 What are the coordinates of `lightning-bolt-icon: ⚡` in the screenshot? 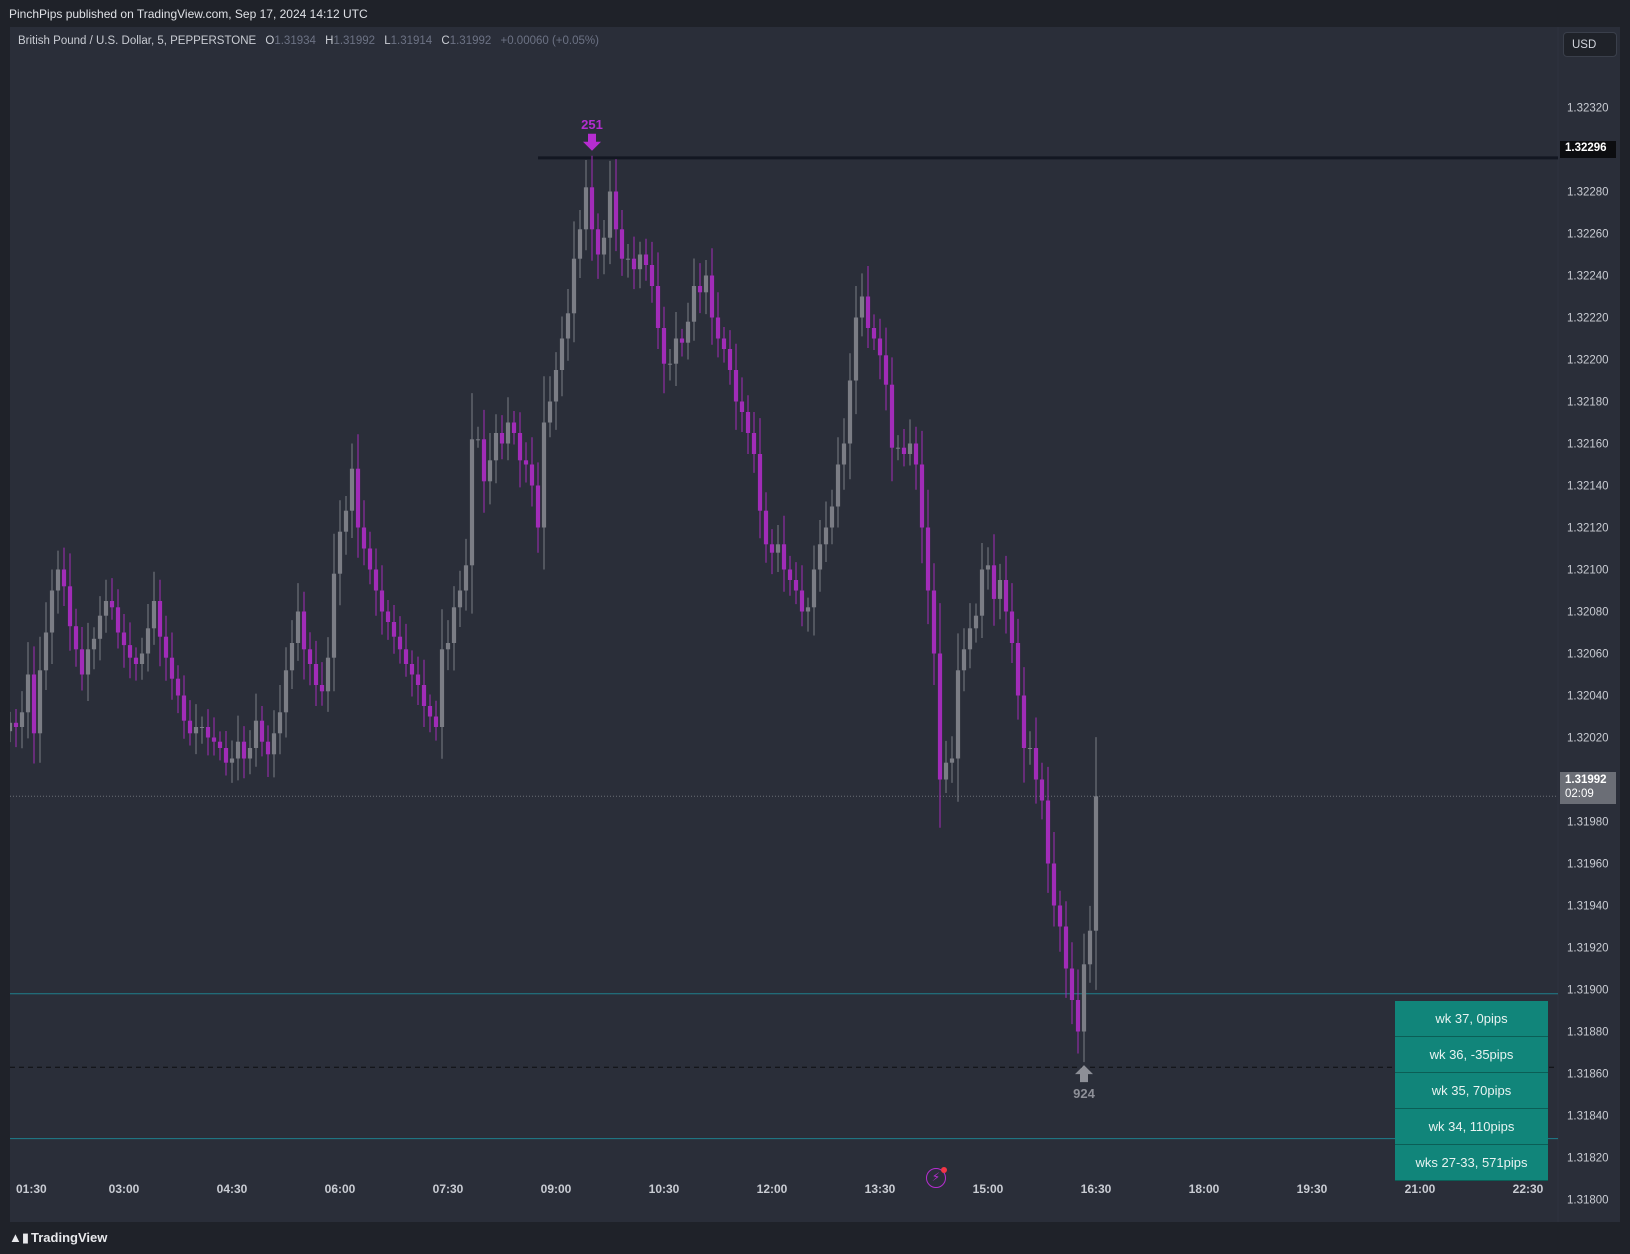 It's located at (936, 1177).